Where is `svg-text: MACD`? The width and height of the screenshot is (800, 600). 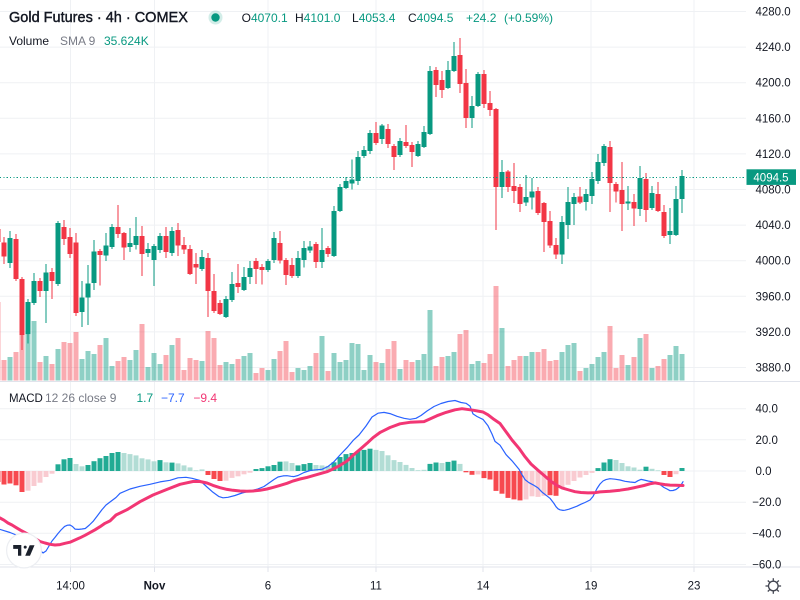
svg-text: MACD is located at coordinates (26, 399).